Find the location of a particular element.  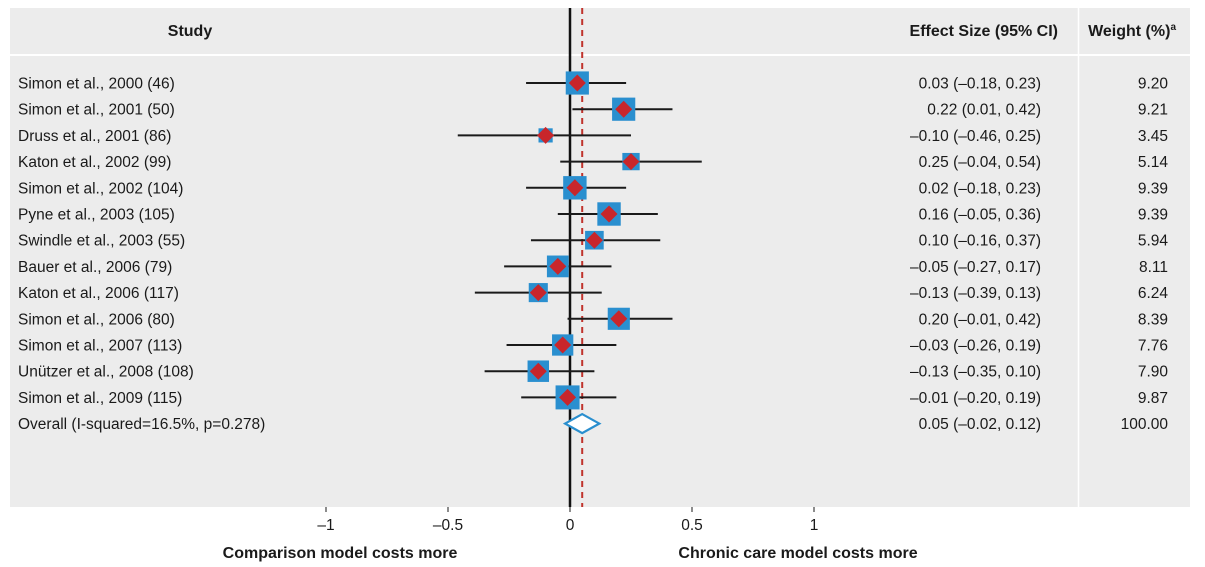

overall-diamond is located at coordinates (582, 423).